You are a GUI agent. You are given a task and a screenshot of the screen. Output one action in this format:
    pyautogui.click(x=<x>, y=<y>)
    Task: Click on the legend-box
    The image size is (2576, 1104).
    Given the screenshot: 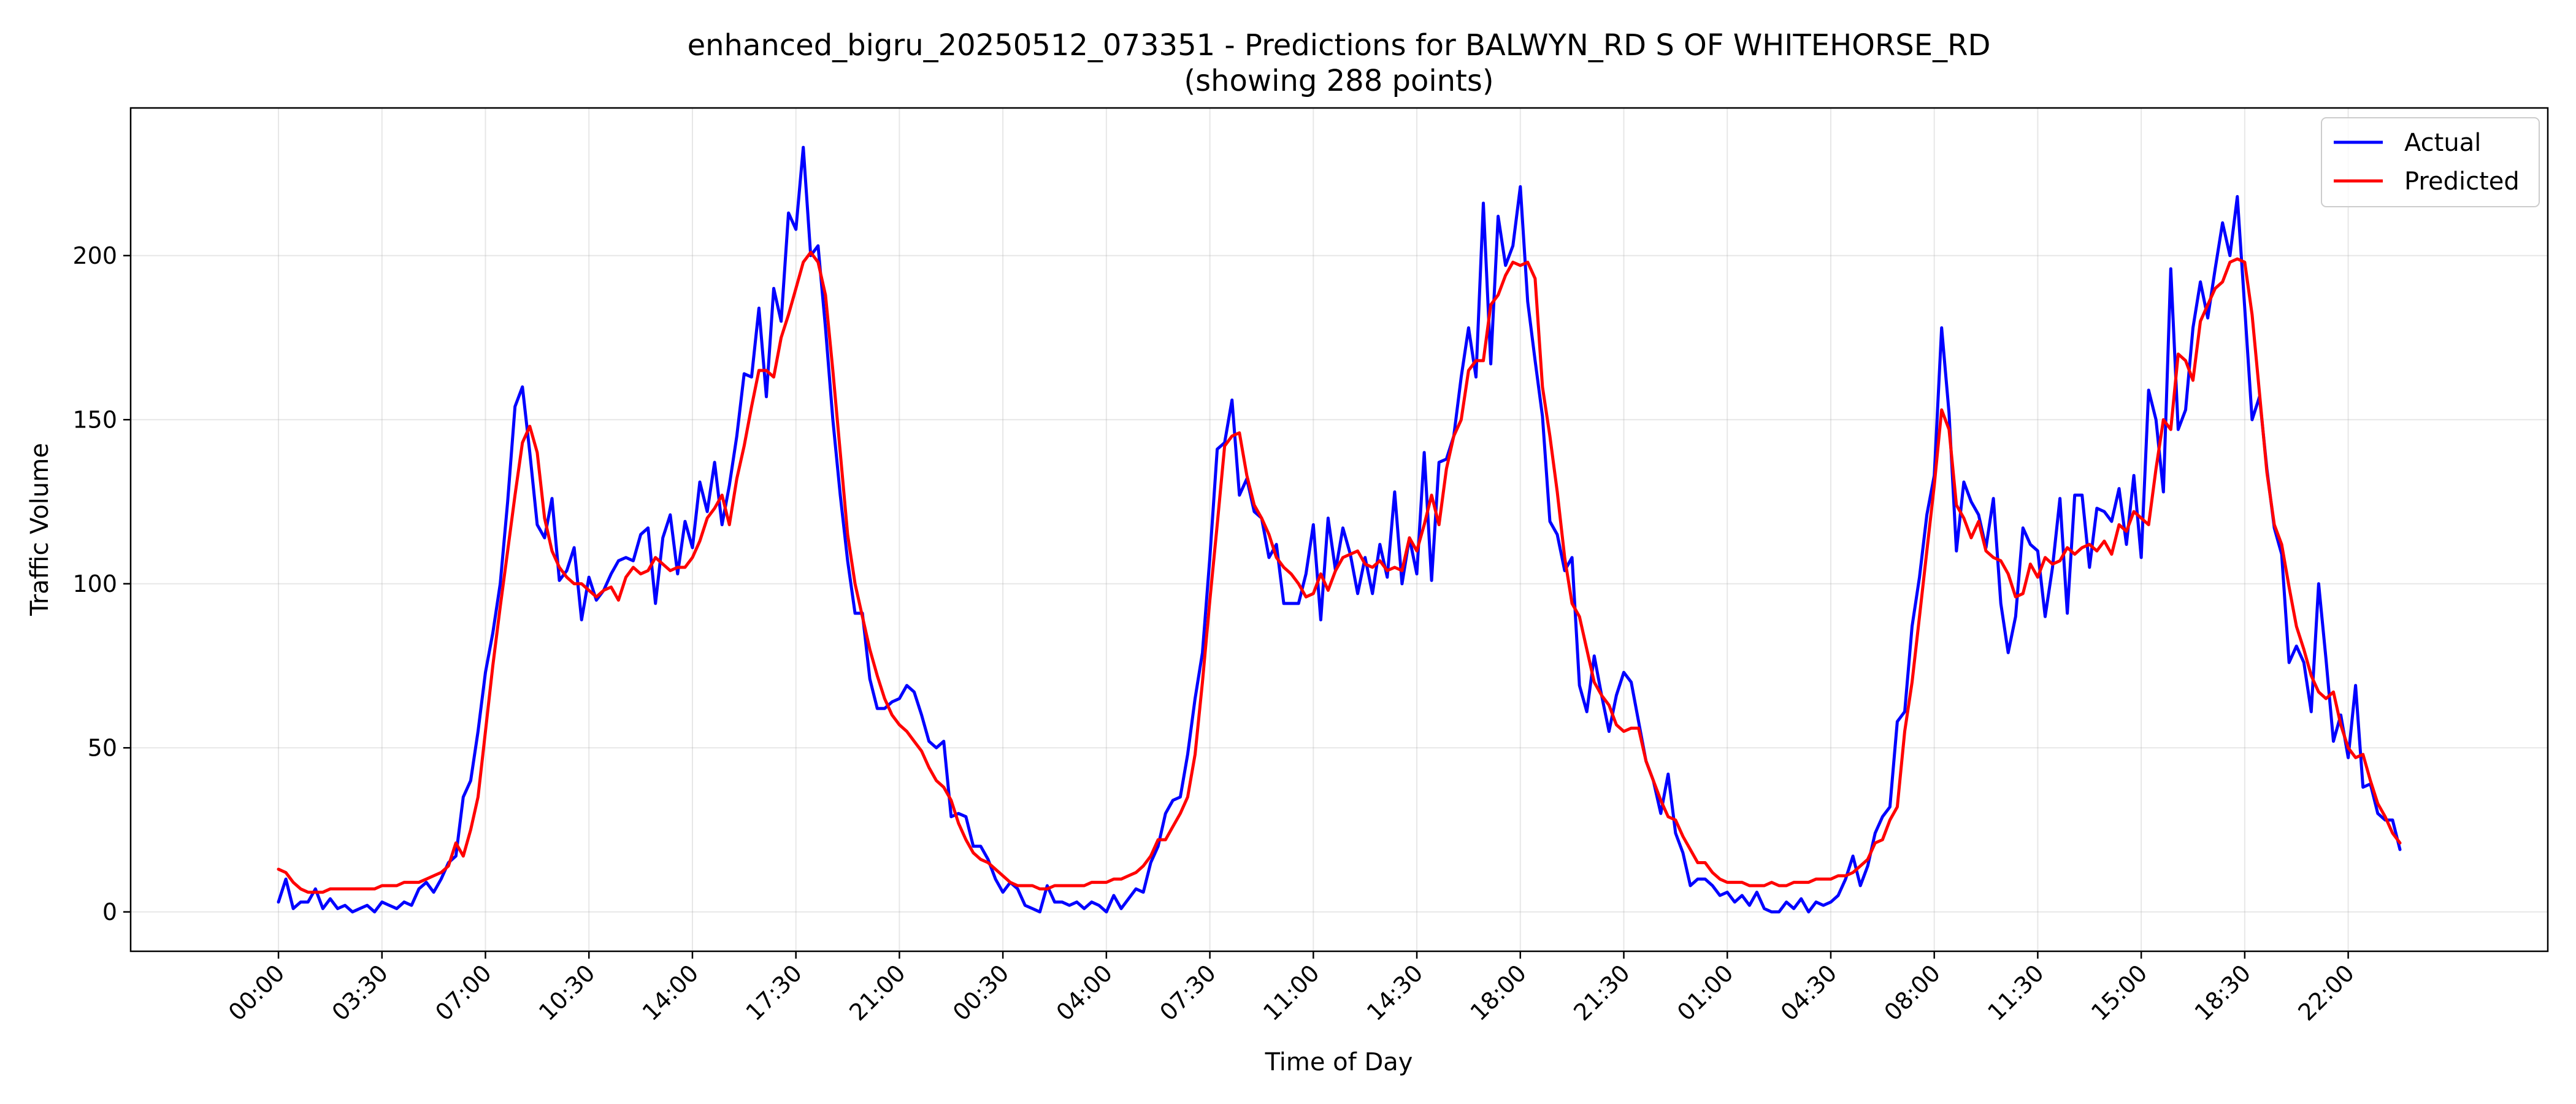 What is the action you would take?
    pyautogui.click(x=2430, y=162)
    